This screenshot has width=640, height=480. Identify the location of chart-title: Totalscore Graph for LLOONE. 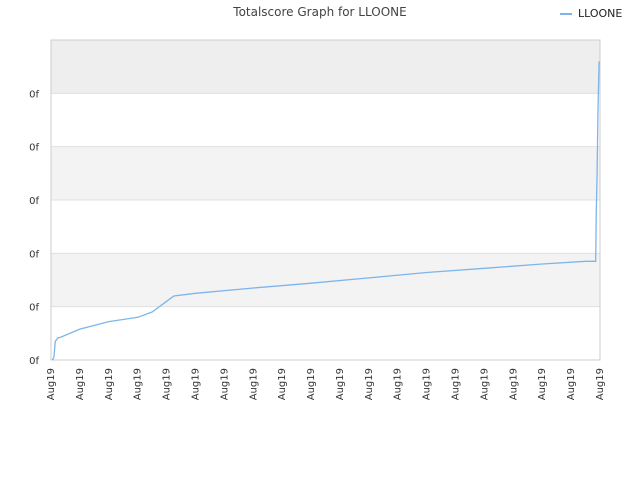
(320, 12).